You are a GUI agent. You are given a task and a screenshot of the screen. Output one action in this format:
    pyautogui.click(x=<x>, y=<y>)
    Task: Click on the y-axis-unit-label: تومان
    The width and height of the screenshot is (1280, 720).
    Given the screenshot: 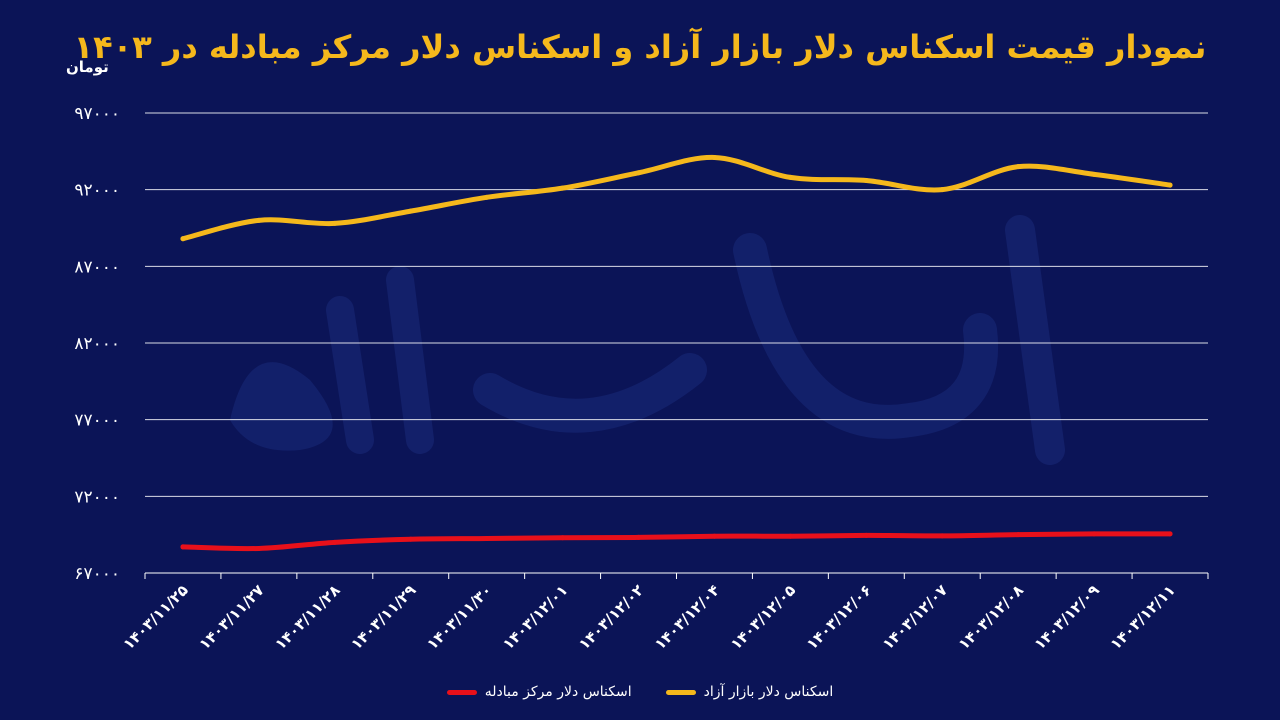 What is the action you would take?
    pyautogui.click(x=87, y=67)
    